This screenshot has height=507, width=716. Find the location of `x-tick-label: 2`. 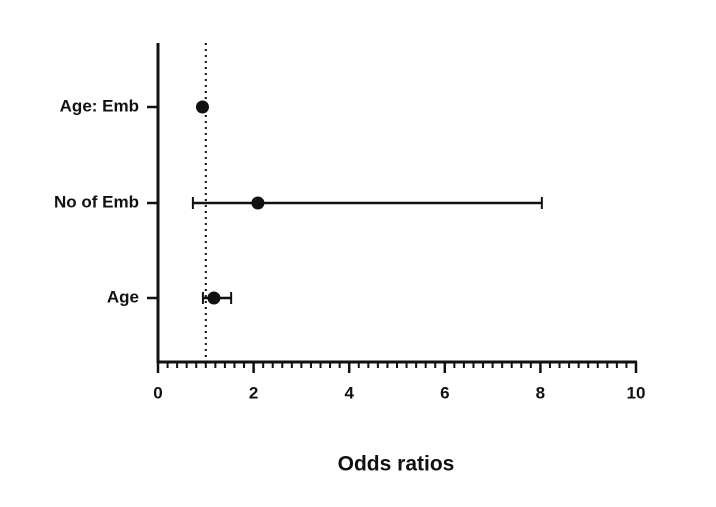

x-tick-label: 2 is located at coordinates (253, 392).